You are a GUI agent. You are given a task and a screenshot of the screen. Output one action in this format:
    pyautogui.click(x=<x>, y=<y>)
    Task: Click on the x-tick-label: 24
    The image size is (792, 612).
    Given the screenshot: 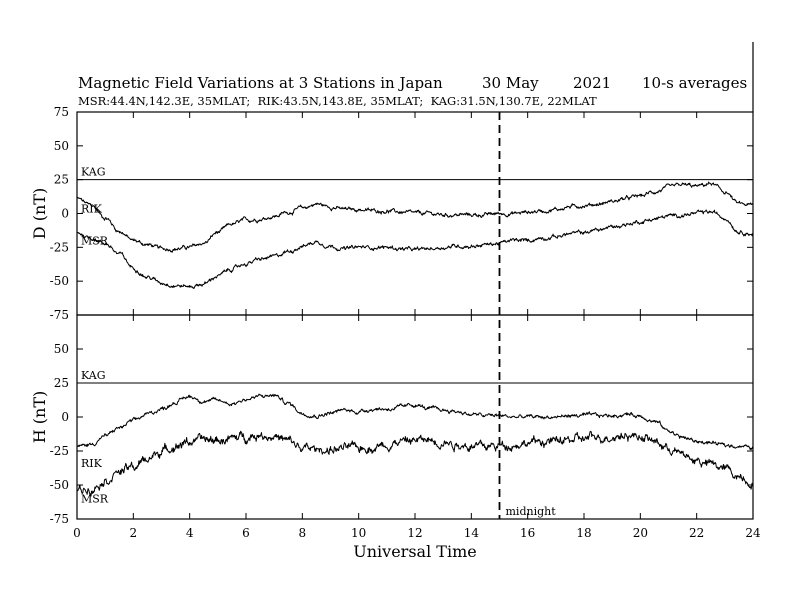 What is the action you would take?
    pyautogui.click(x=753, y=533)
    